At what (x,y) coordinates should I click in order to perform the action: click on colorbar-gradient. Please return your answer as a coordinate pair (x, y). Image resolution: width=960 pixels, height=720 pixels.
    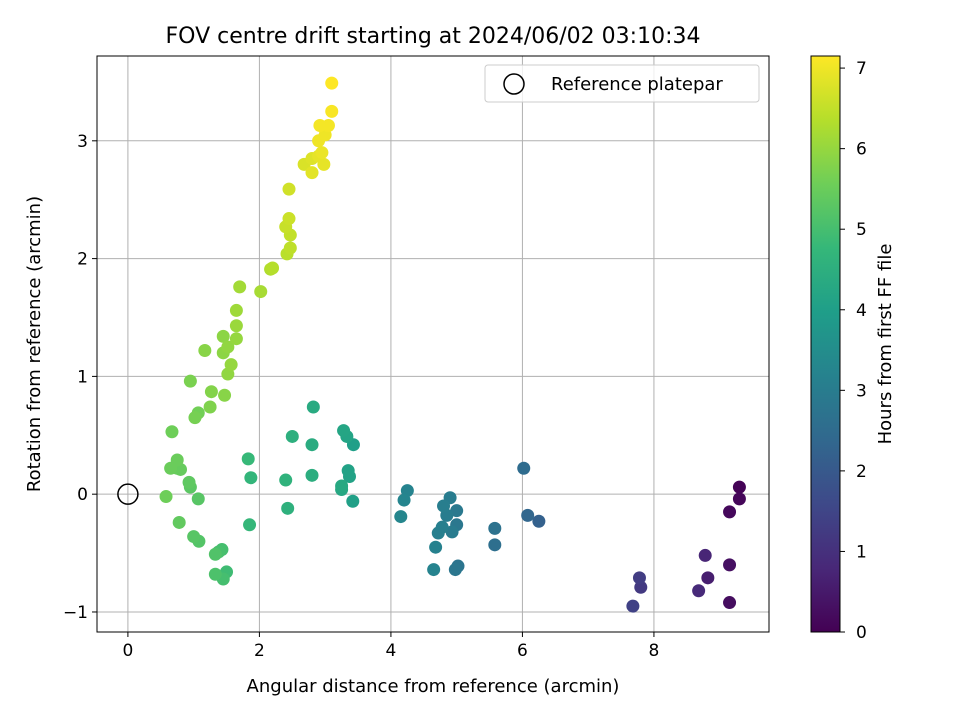
    Looking at the image, I should click on (825, 344).